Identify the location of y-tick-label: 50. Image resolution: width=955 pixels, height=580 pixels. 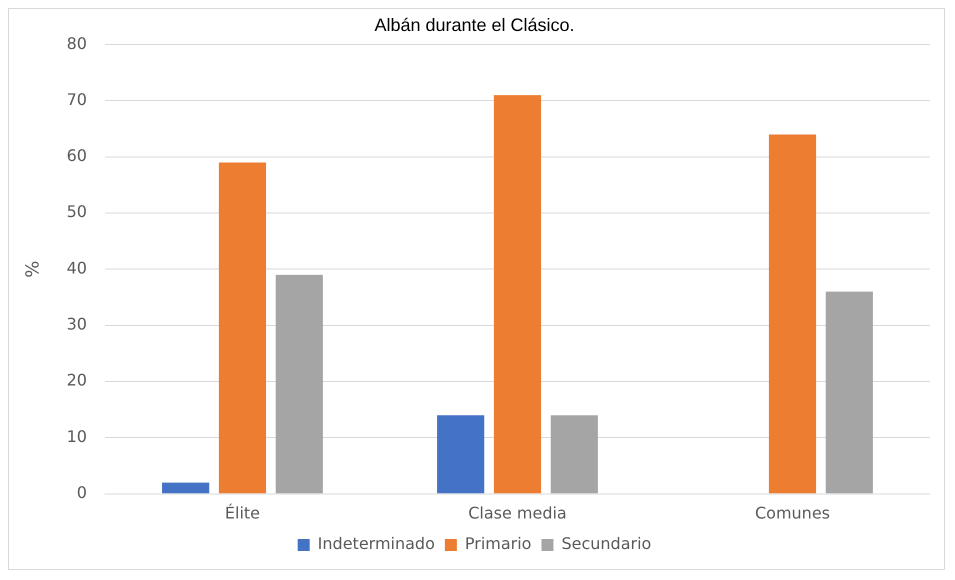
(76, 212).